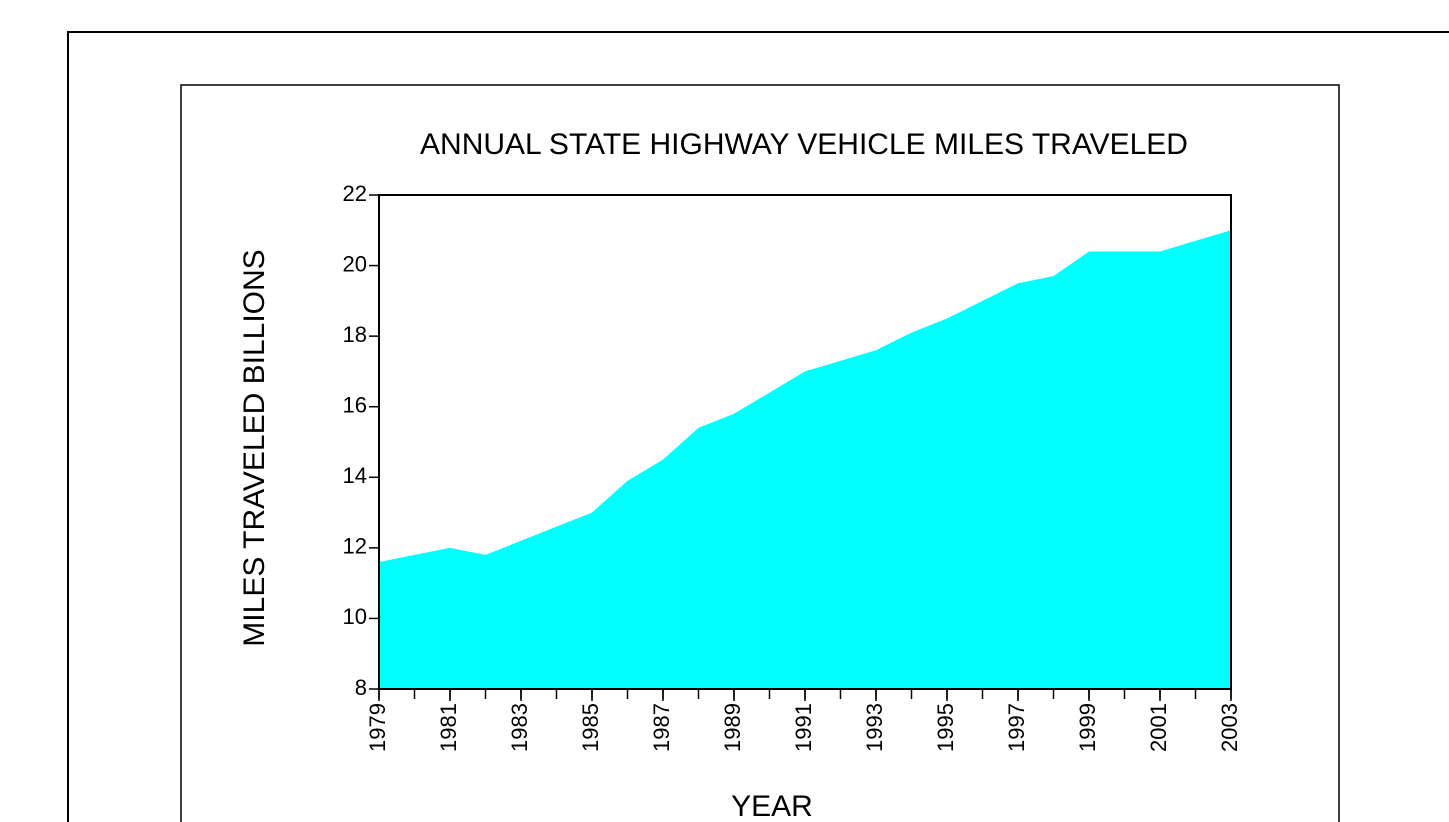 This screenshot has height=822, width=1449. What do you see at coordinates (661, 727) in the screenshot?
I see `x-tick-label: 1987` at bounding box center [661, 727].